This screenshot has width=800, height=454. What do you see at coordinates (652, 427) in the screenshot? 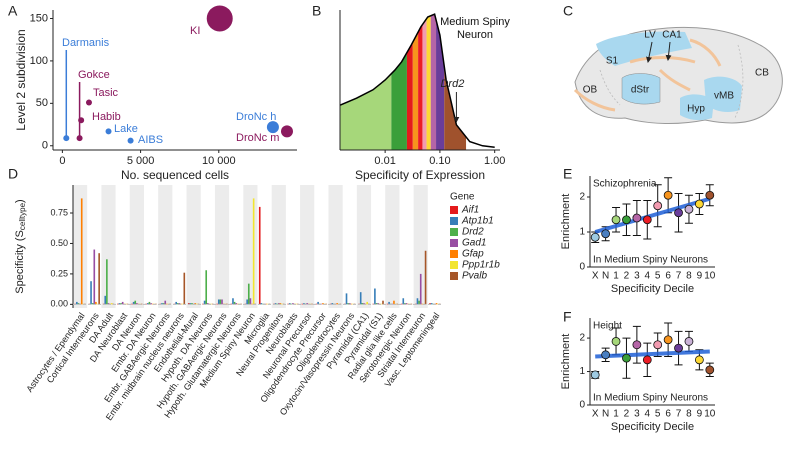
I see `x-axis-label: Specificity Decile` at bounding box center [652, 427].